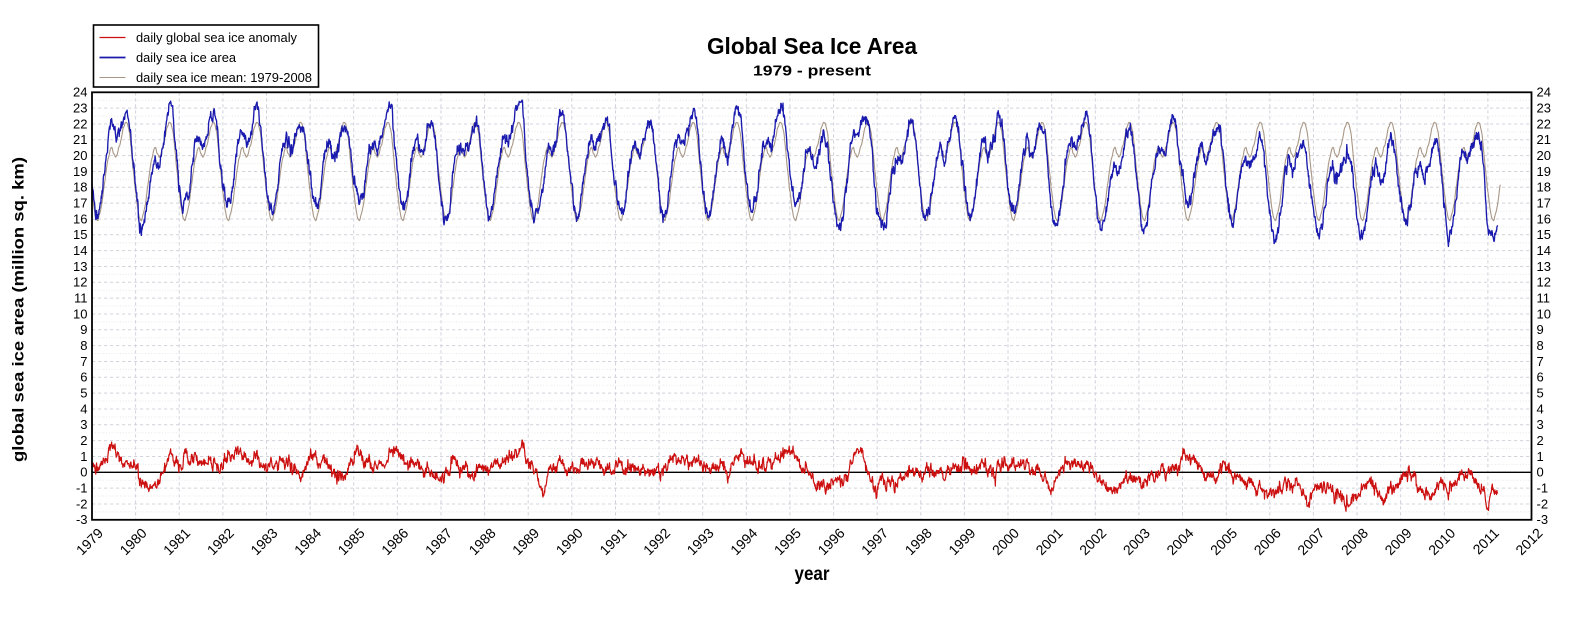  Describe the element at coordinates (812, 72) in the screenshot. I see `svg-text: 1979 - present` at that location.